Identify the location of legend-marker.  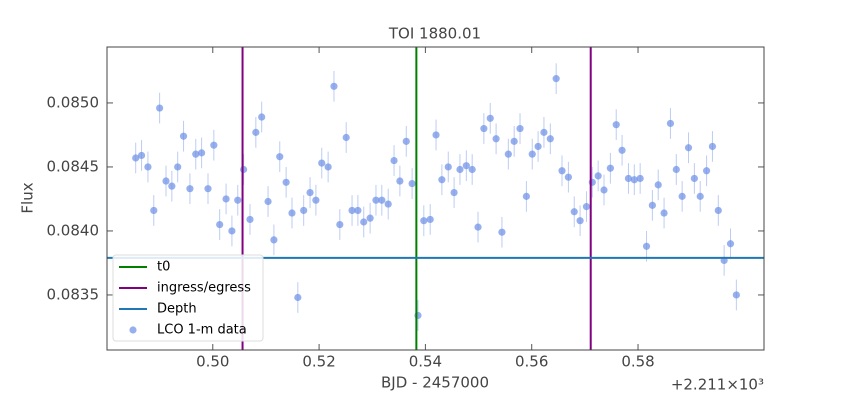
(133, 330).